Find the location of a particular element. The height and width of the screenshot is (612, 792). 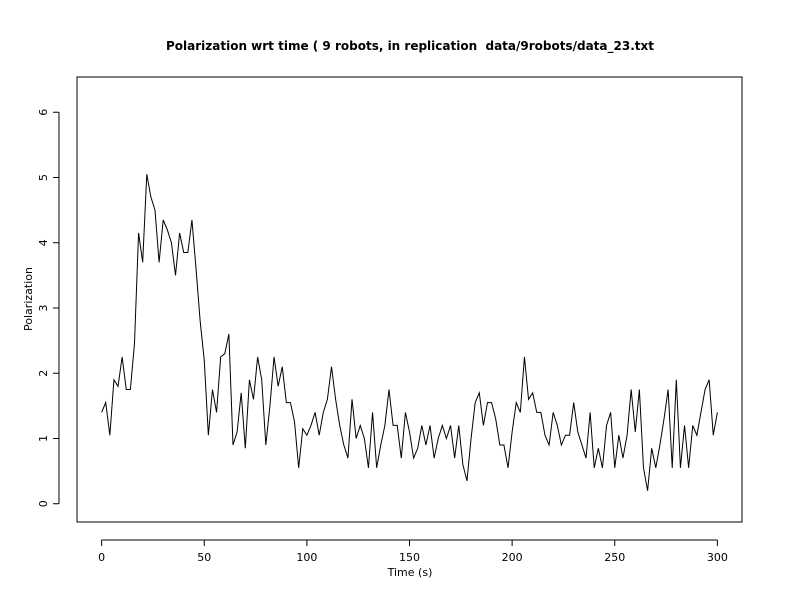

y-axis-label: Polarization is located at coordinates (28, 299).